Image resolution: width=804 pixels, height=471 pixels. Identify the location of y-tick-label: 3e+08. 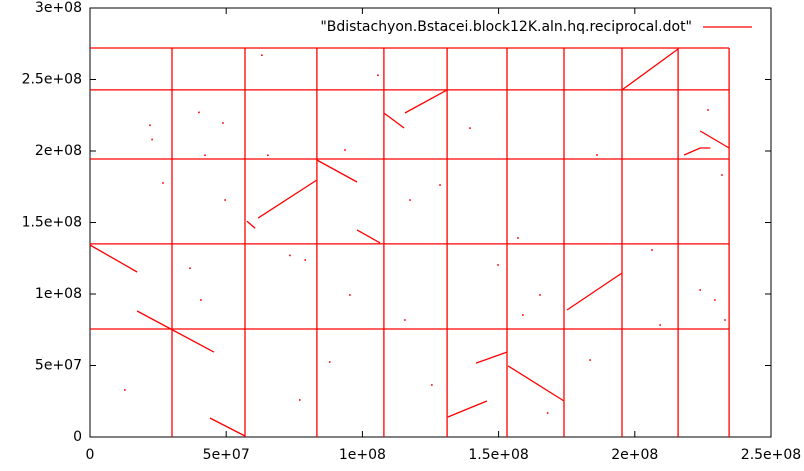
(58, 8).